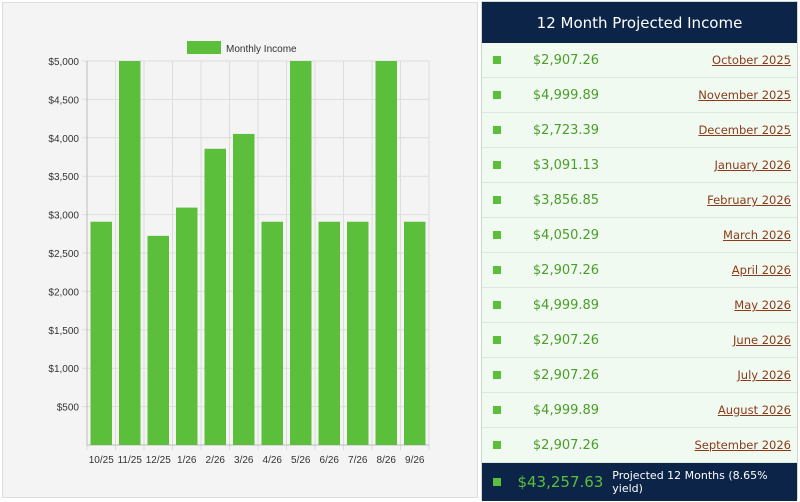 The width and height of the screenshot is (800, 502). What do you see at coordinates (63, 100) in the screenshot?
I see `y-tick-label: $4,500` at bounding box center [63, 100].